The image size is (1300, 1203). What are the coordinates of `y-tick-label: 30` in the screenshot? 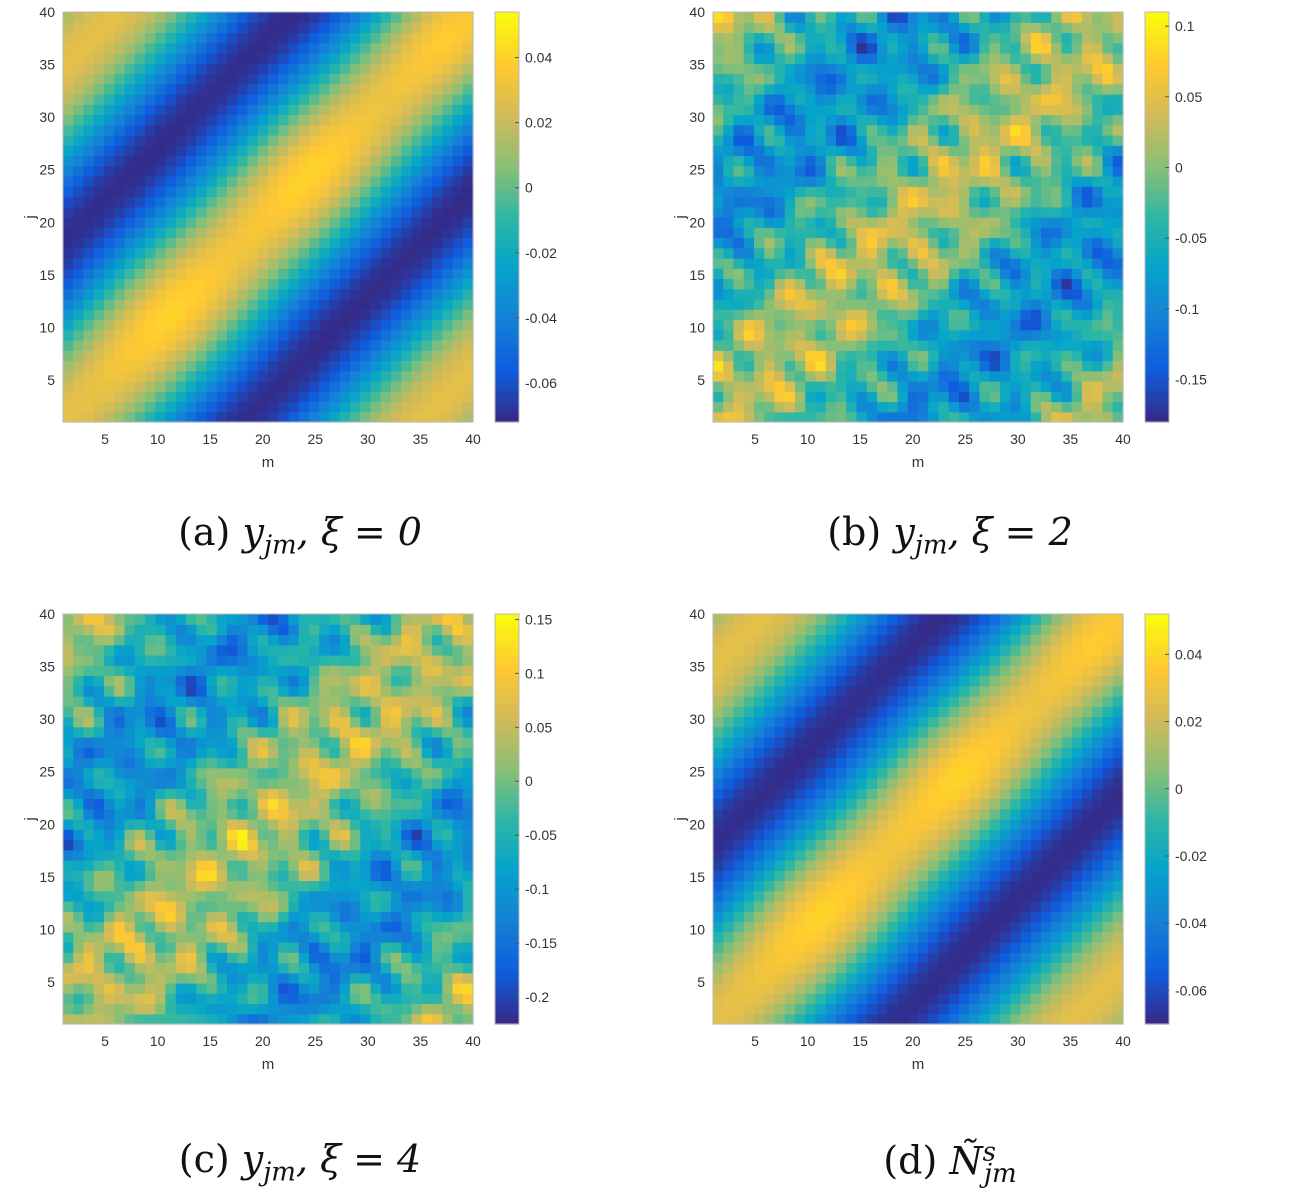 It's located at (697, 117).